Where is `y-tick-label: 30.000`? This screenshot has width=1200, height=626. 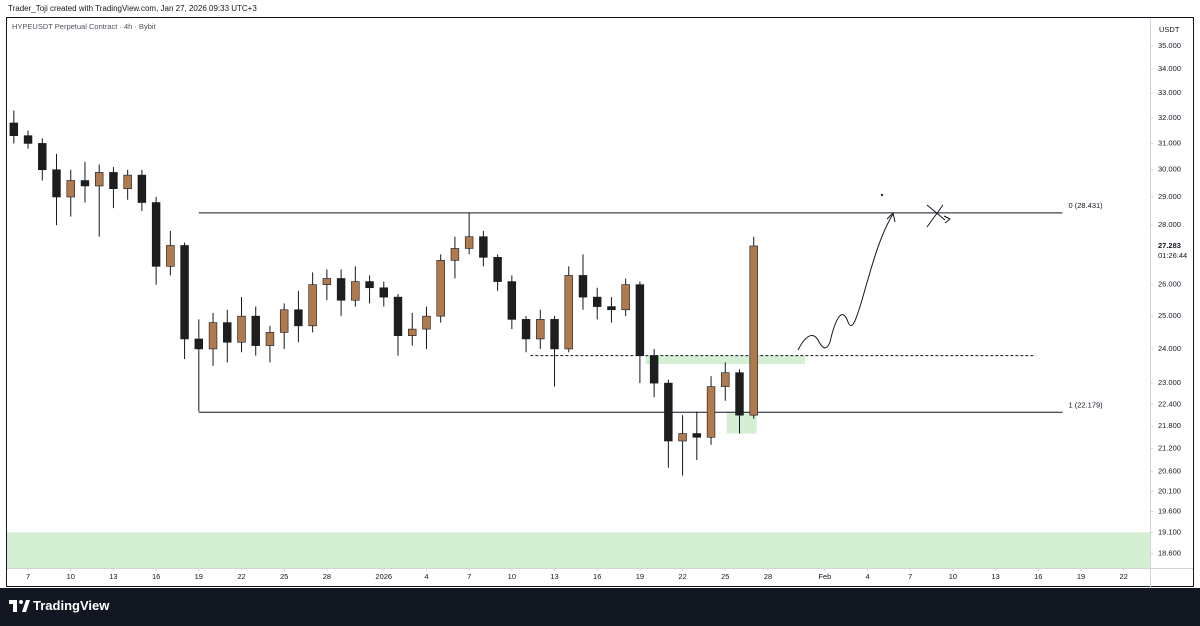 y-tick-label: 30.000 is located at coordinates (1169, 169).